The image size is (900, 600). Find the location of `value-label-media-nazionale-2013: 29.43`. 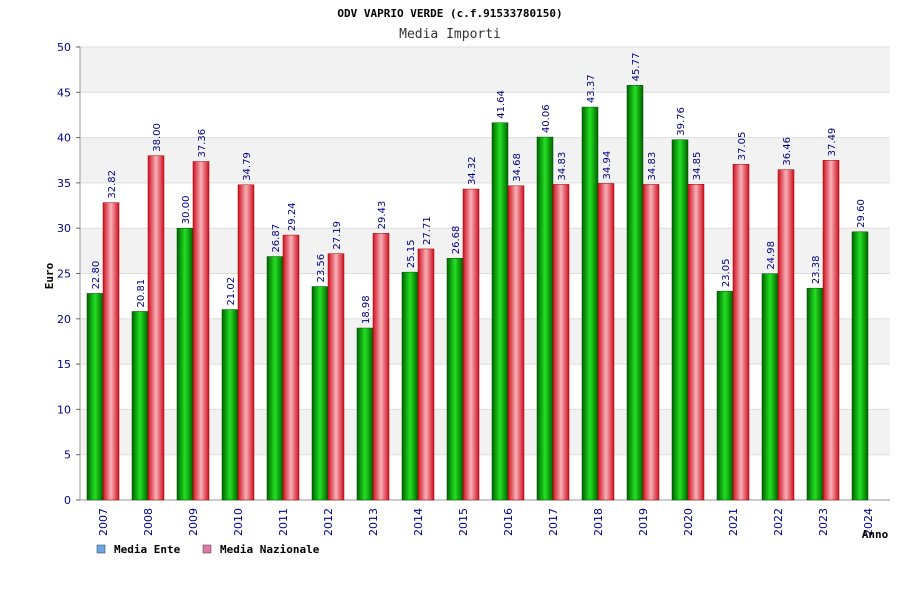

value-label-media-nazionale-2013: 29.43 is located at coordinates (382, 215).